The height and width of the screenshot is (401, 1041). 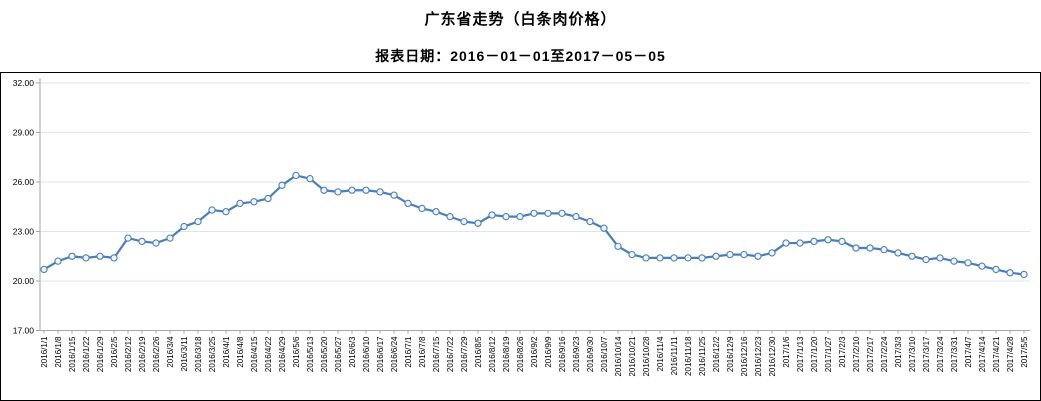 I want to click on x-tick-label: 2016/6/24, so click(x=394, y=354).